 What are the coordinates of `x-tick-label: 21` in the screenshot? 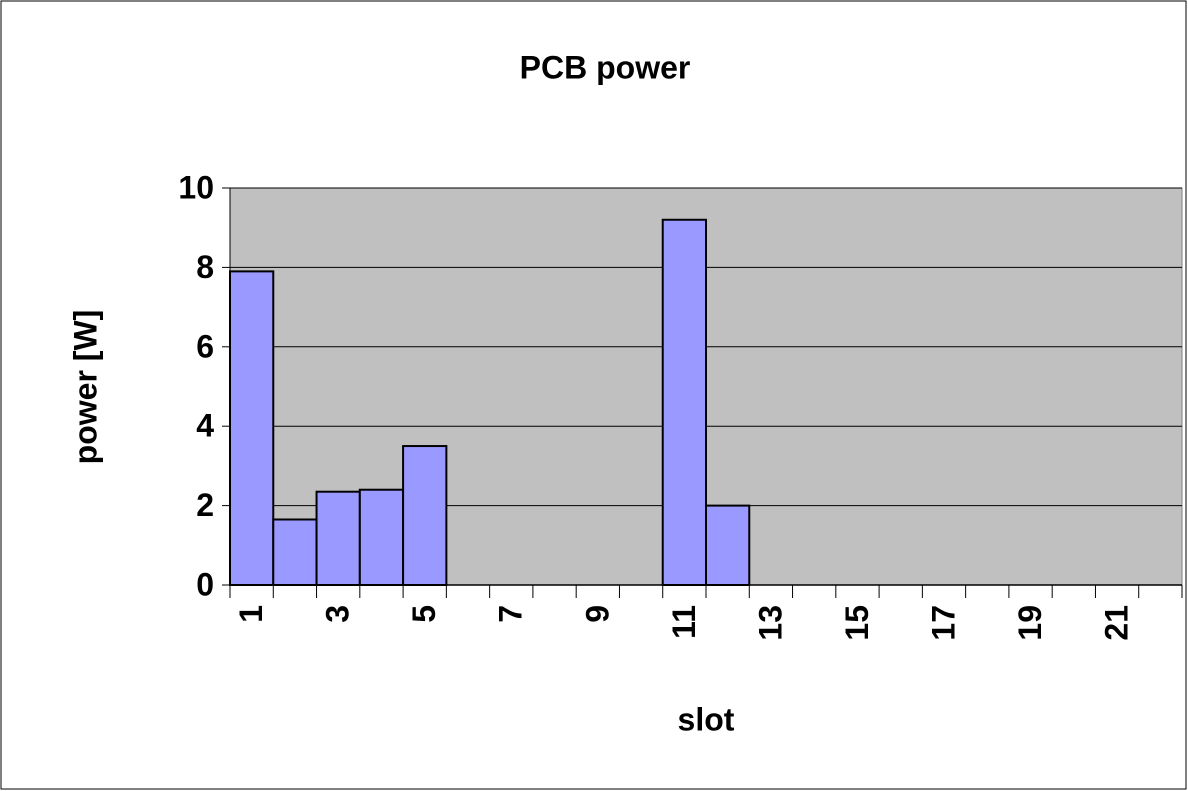 It's located at (1117, 623).